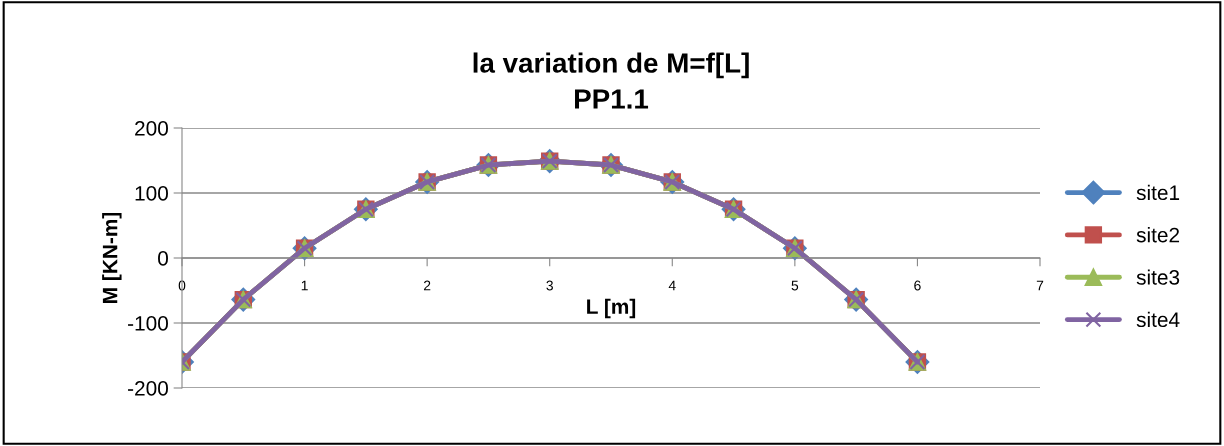  Describe the element at coordinates (1158, 235) in the screenshot. I see `legend-label: site2` at that location.